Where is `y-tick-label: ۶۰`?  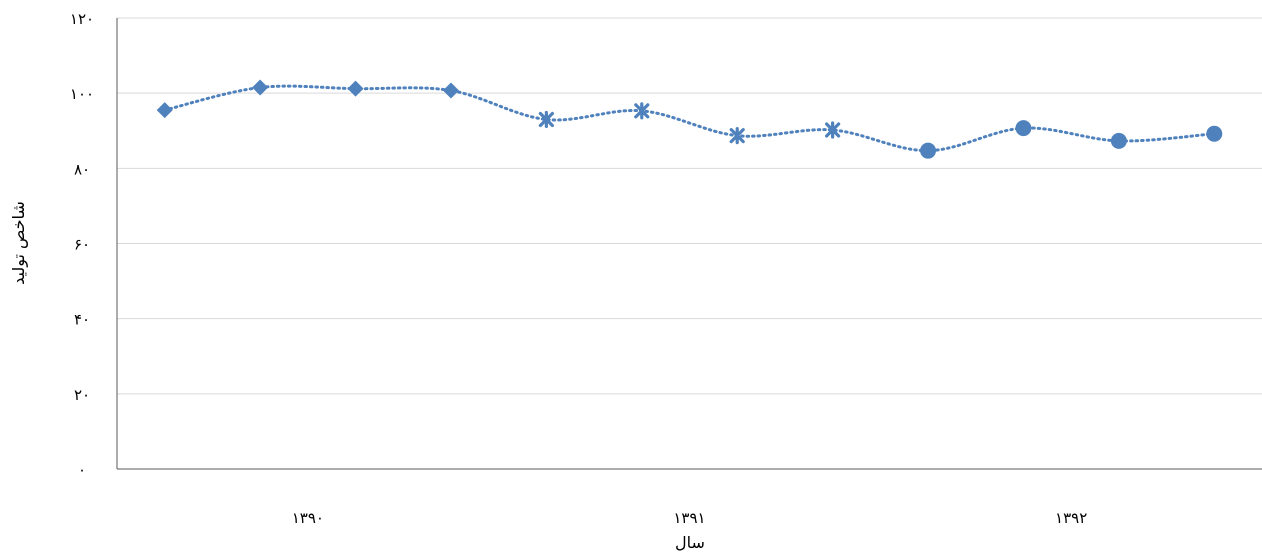
y-tick-label: ۶۰ is located at coordinates (82, 245).